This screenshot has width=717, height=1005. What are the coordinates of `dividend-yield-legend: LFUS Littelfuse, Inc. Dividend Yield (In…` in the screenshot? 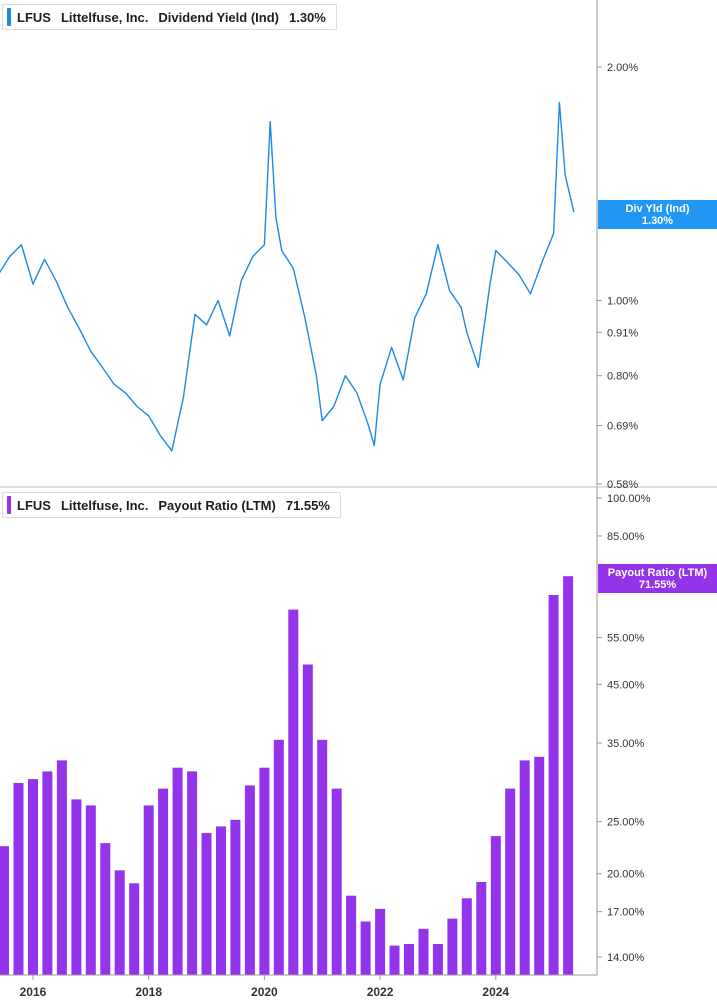 It's located at (169, 17).